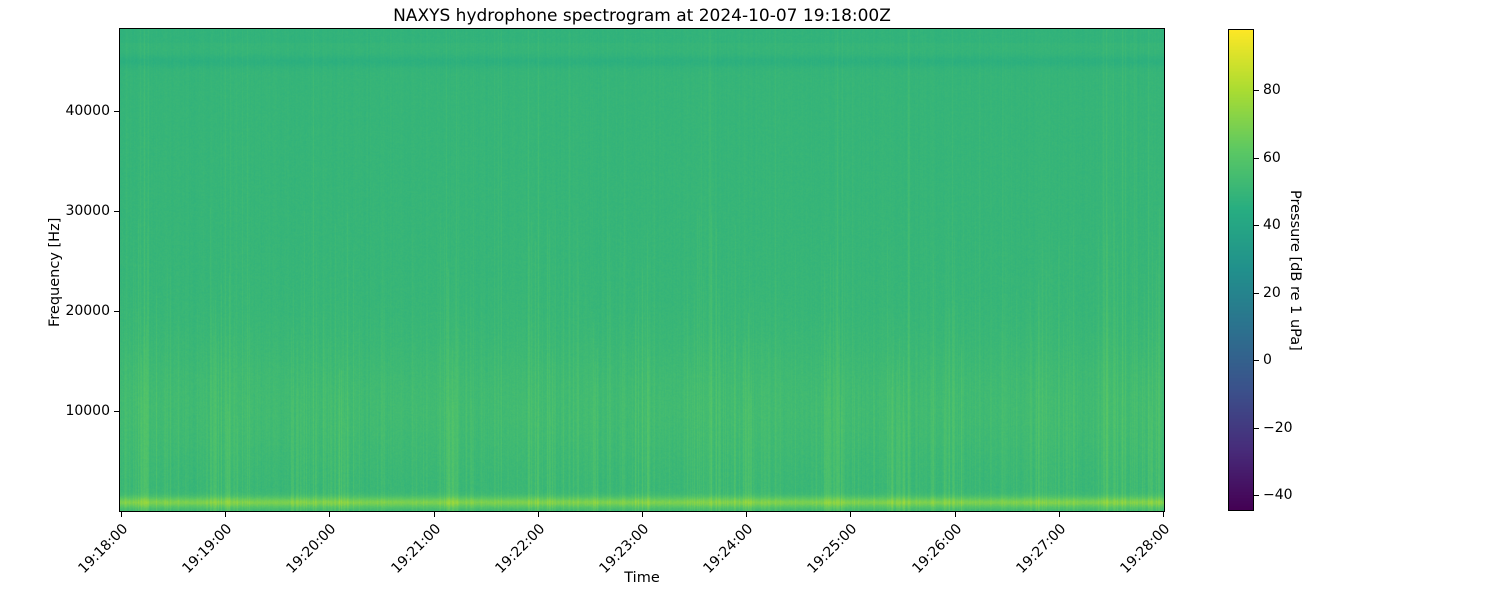 This screenshot has height=600, width=1500. Describe the element at coordinates (642, 578) in the screenshot. I see `x-axis-label: Time` at that location.